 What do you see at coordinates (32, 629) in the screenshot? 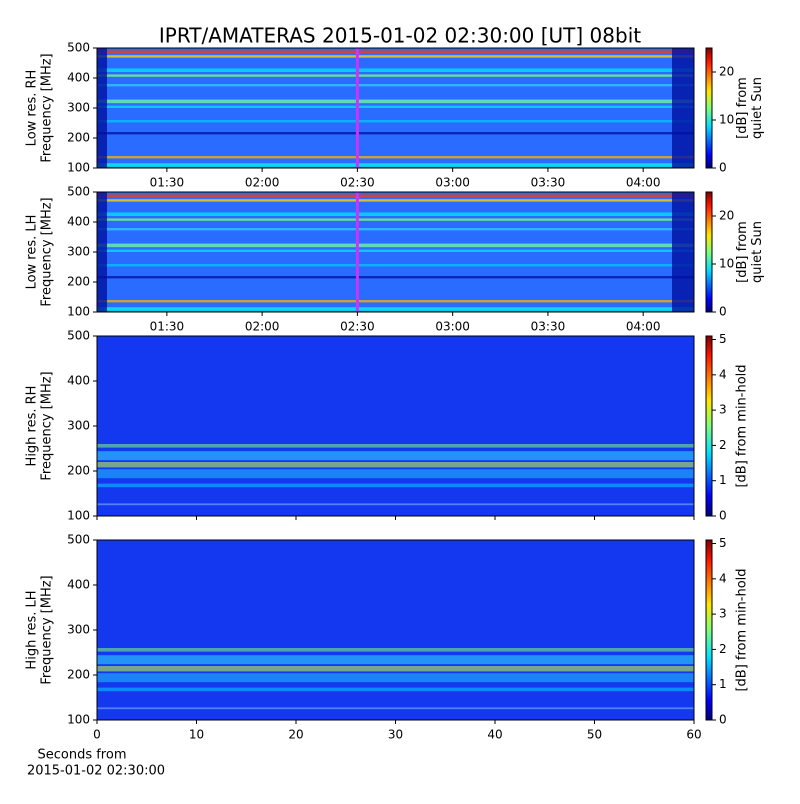
I see `y-axis-label: High res. LH` at bounding box center [32, 629].